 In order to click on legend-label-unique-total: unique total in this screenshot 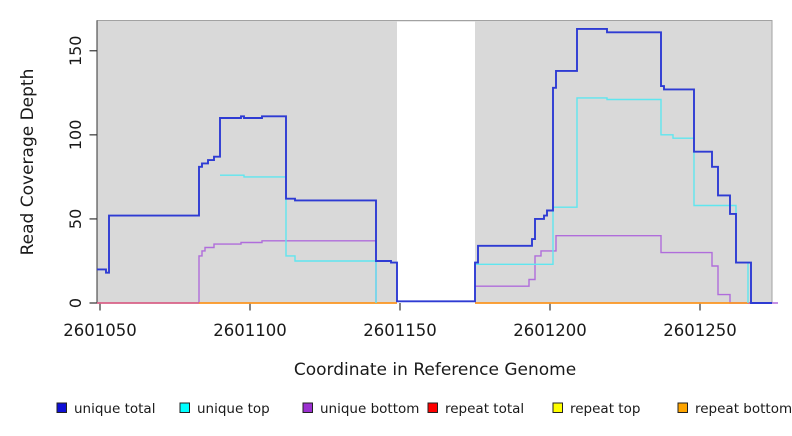, I will do `click(114, 409)`.